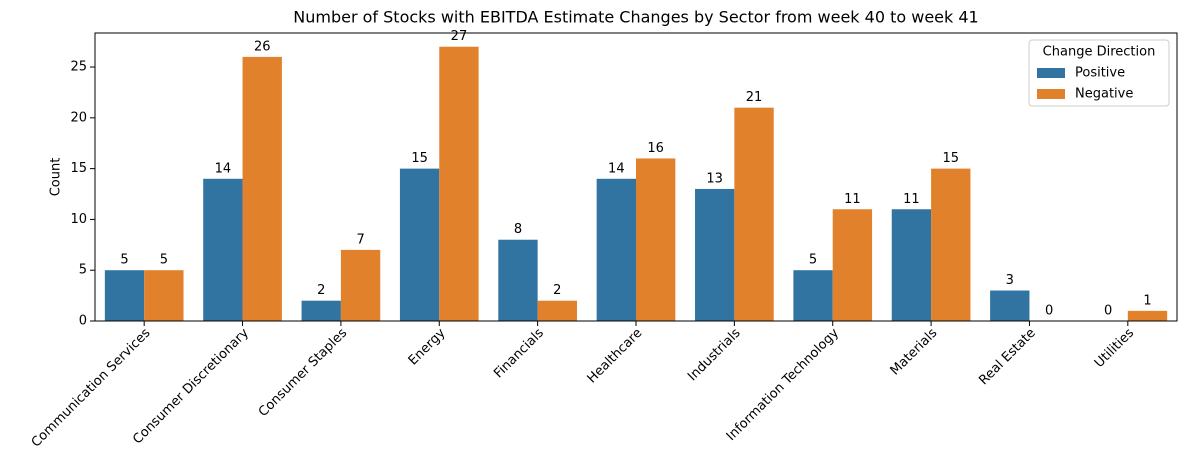 This screenshot has width=1182, height=462. What do you see at coordinates (783, 384) in the screenshot?
I see `x-tick-label: Information Technology` at bounding box center [783, 384].